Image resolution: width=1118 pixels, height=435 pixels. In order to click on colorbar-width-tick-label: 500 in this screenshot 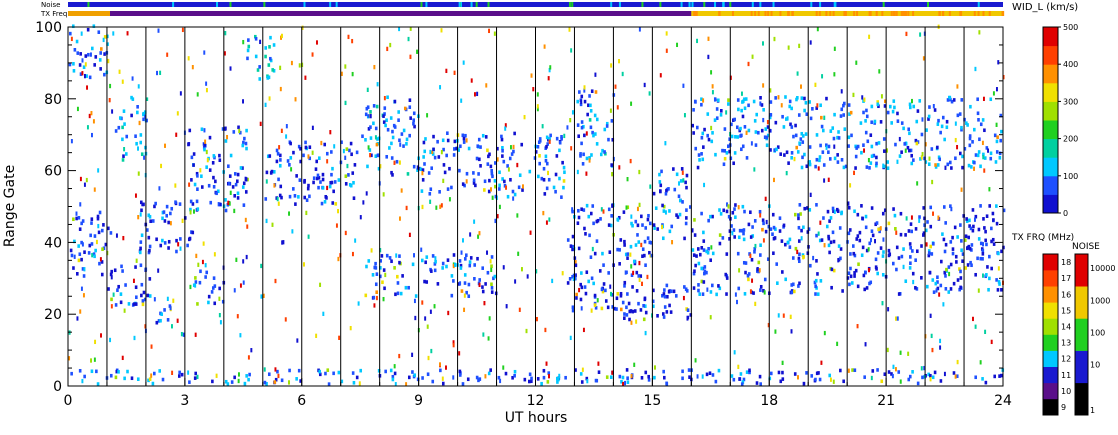, I will do `click(1070, 27)`.